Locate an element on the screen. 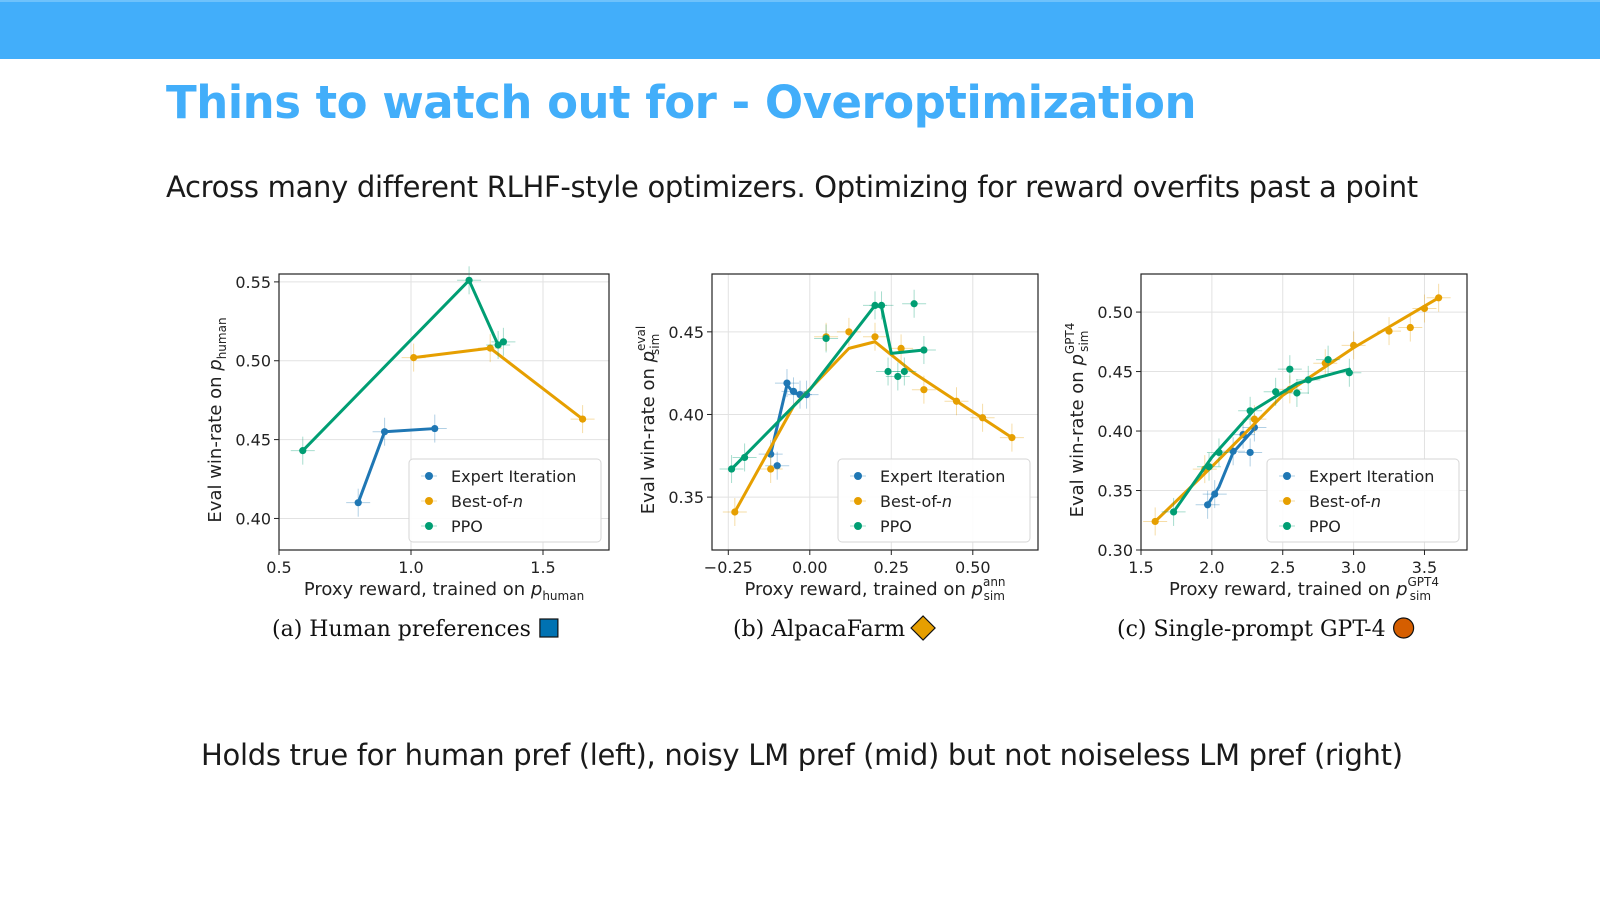 This screenshot has width=1600, height=900. x-tick-label: 0.5 is located at coordinates (278, 567).